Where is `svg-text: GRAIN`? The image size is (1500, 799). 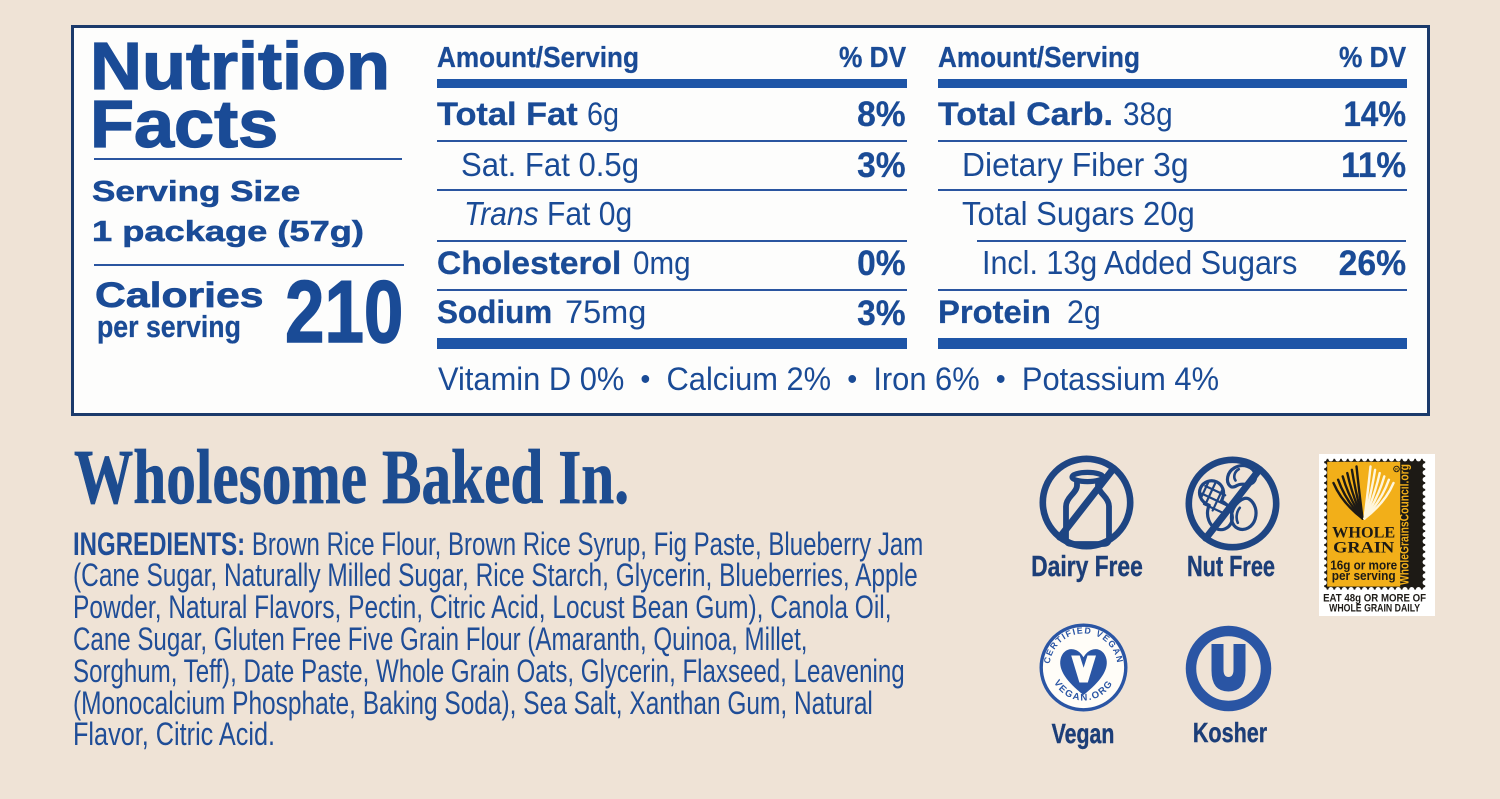 svg-text: GRAIN is located at coordinates (1363, 547).